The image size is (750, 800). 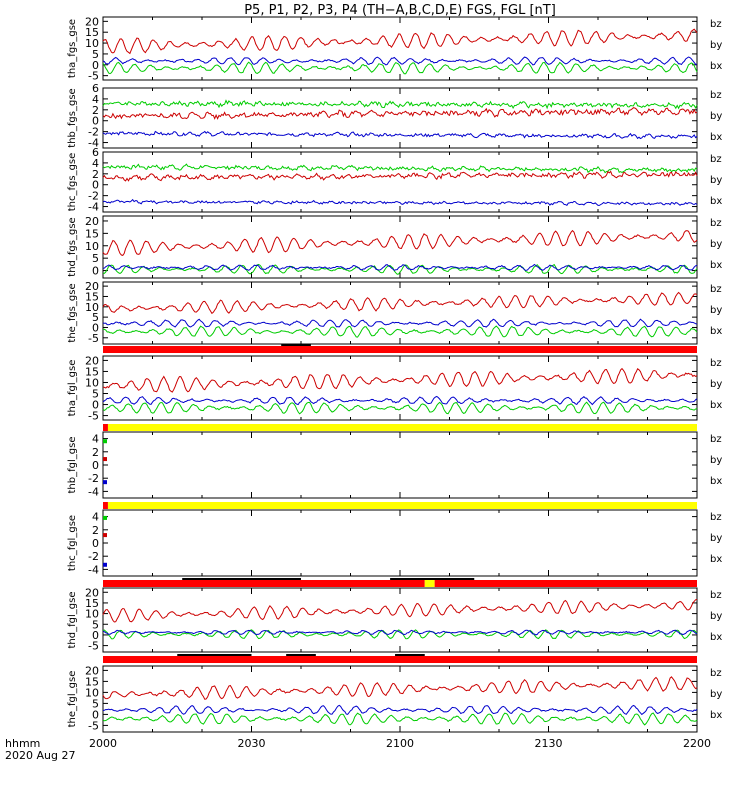 I want to click on x-tick-label: 2030, so click(x=252, y=743).